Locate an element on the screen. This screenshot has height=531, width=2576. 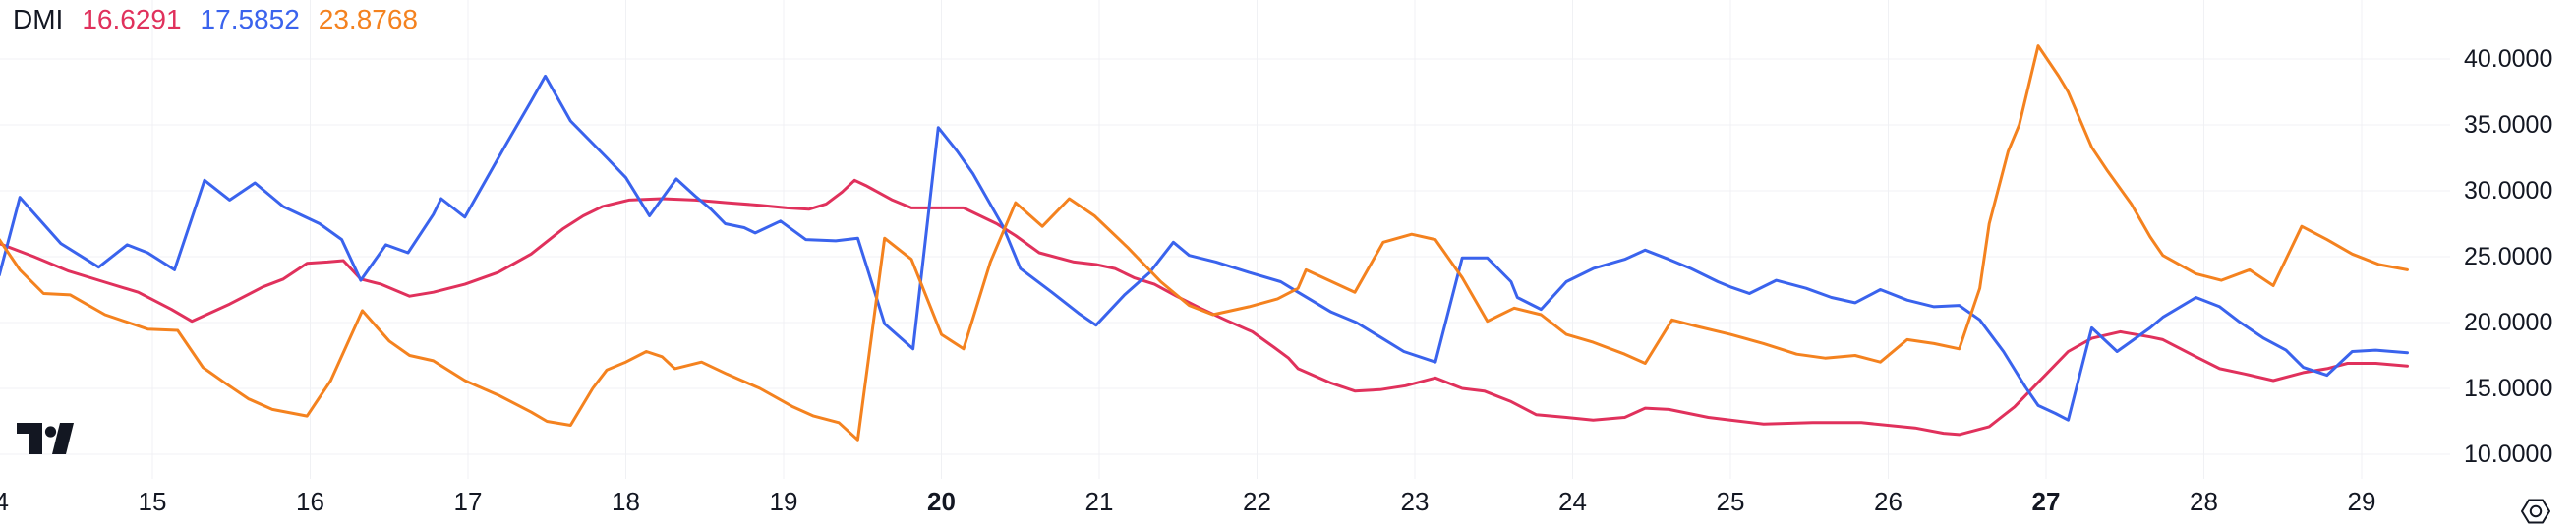
price-tick-label: 15.0000 is located at coordinates (2508, 388).